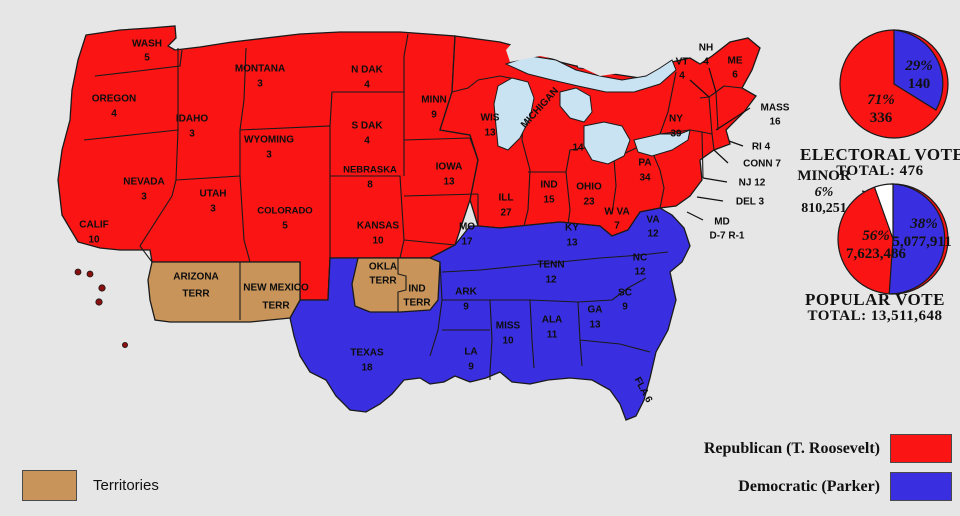 The width and height of the screenshot is (960, 516). I want to click on electoral-vote-total: TOTAL: 476, so click(880, 171).